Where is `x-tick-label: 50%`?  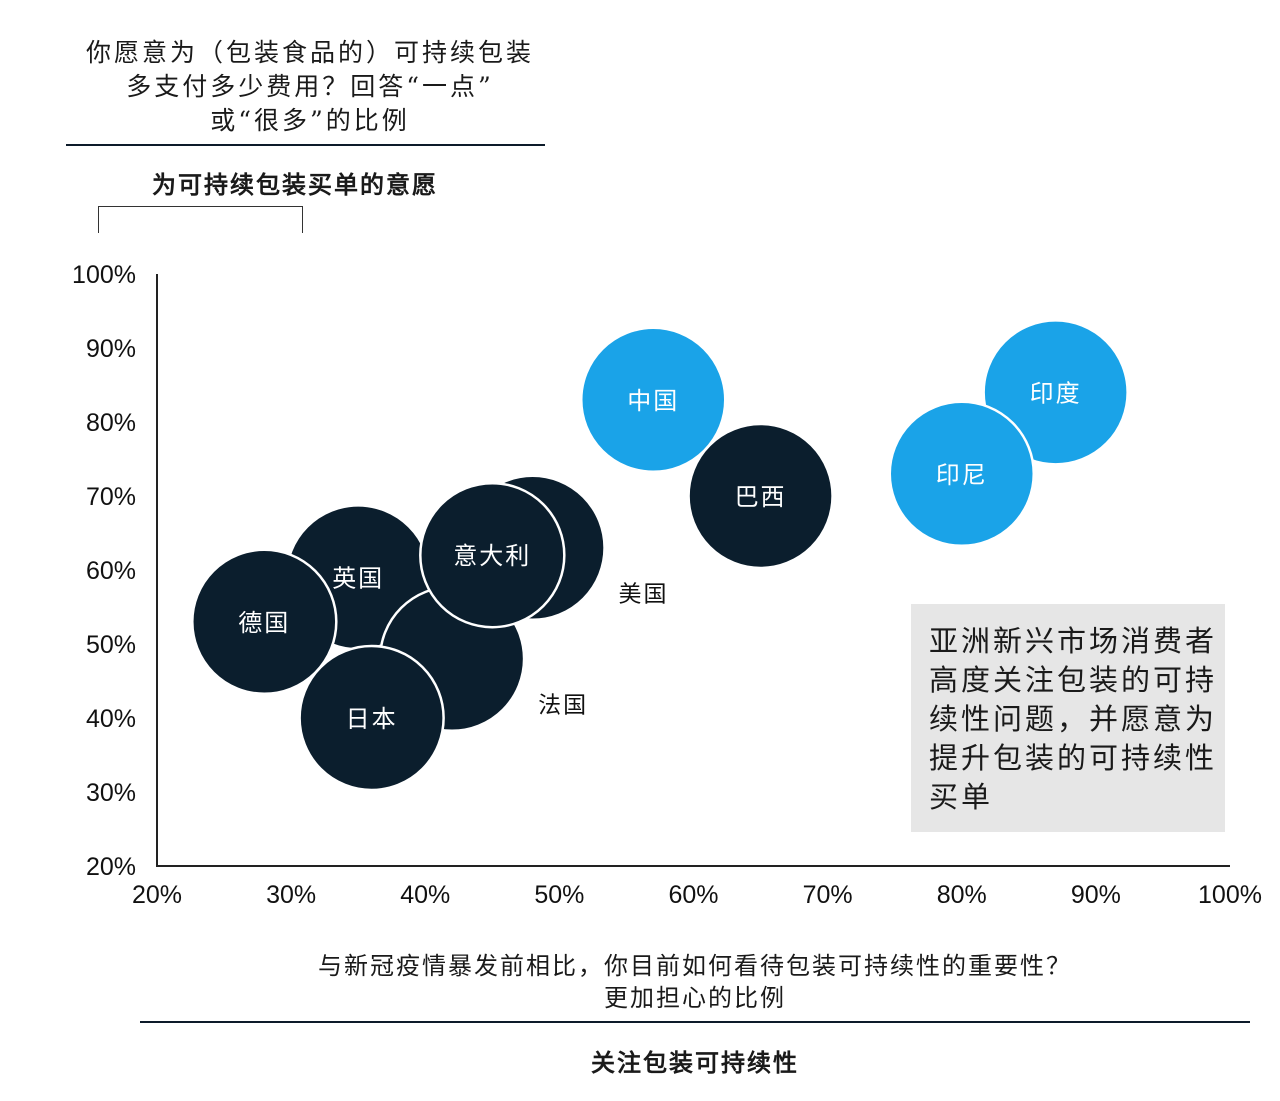 x-tick-label: 50% is located at coordinates (559, 895).